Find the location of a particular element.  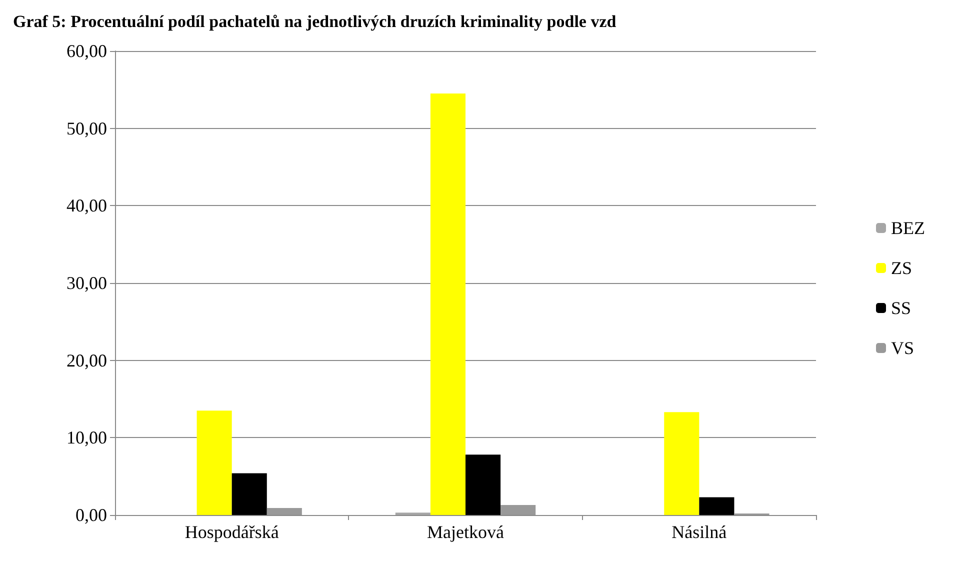

x-tick-label: Majetková is located at coordinates (465, 532).